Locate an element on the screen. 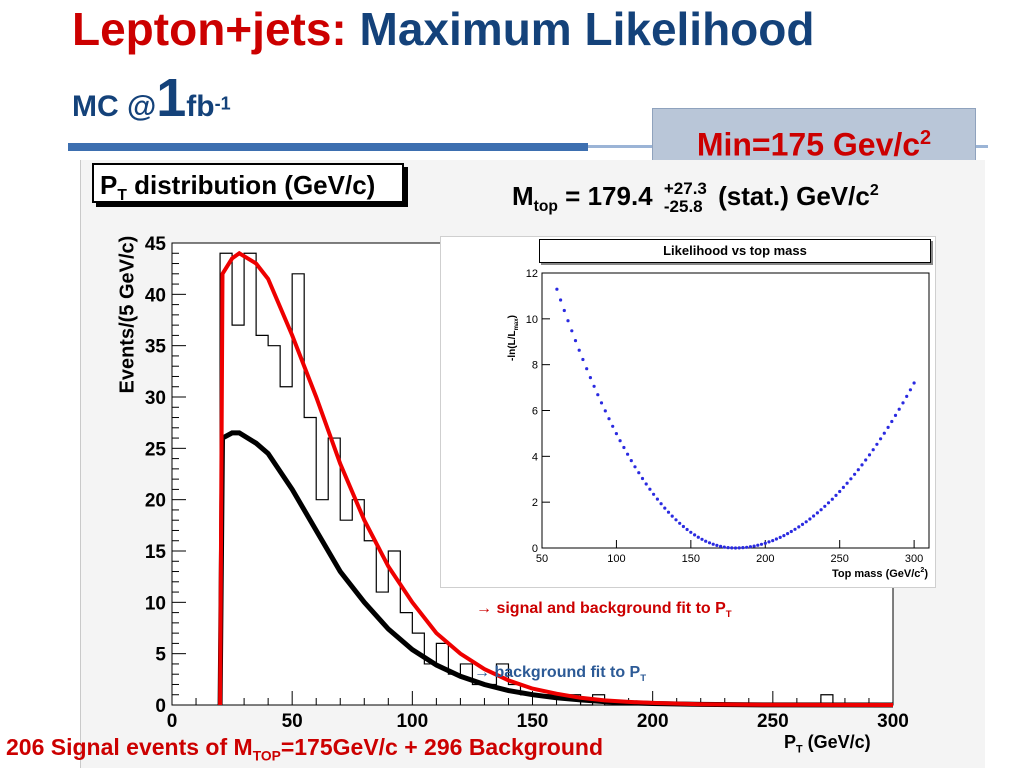  inset-x-tick-label: 50 is located at coordinates (542, 559).